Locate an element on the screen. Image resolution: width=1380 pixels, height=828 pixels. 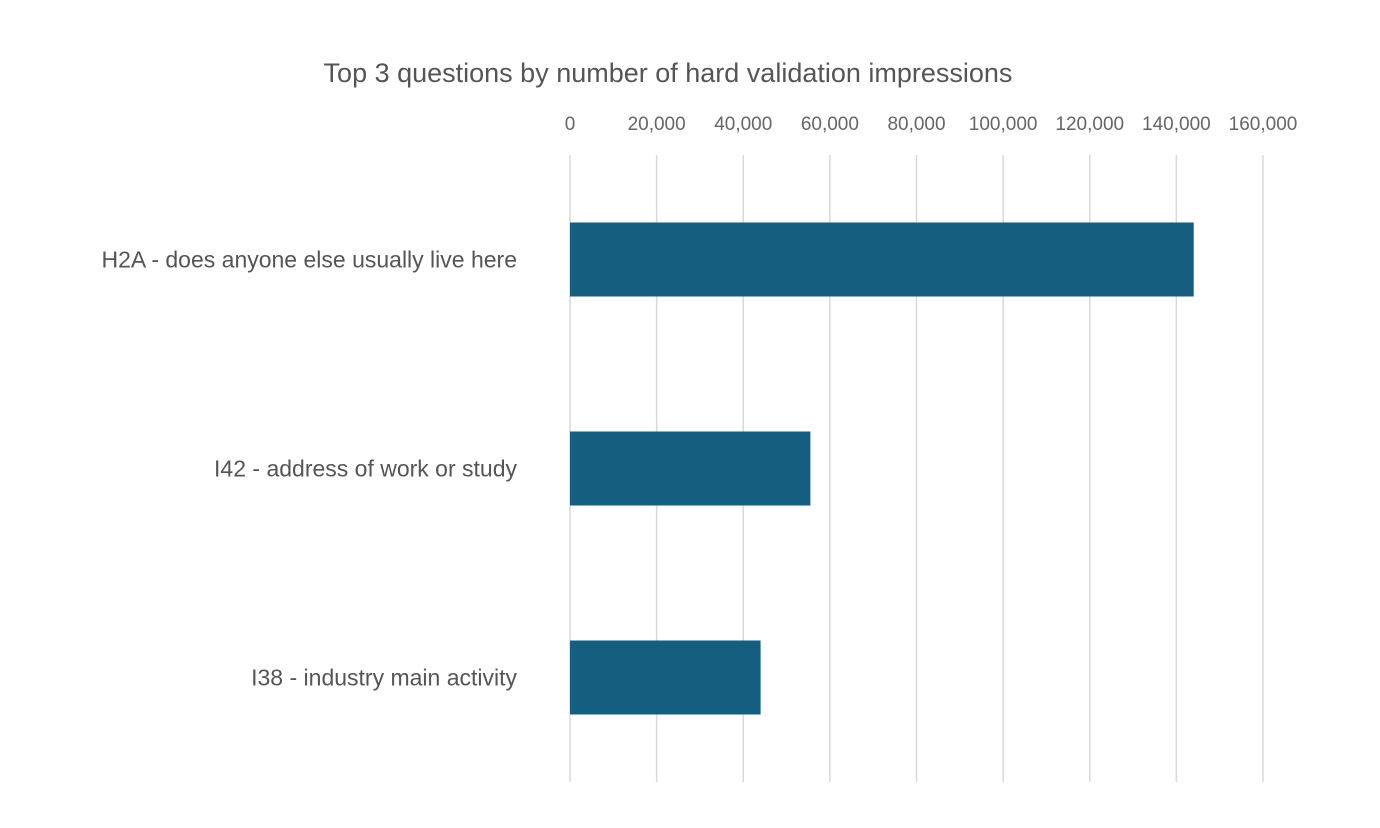
x-tick-label: 20,000 is located at coordinates (657, 124).